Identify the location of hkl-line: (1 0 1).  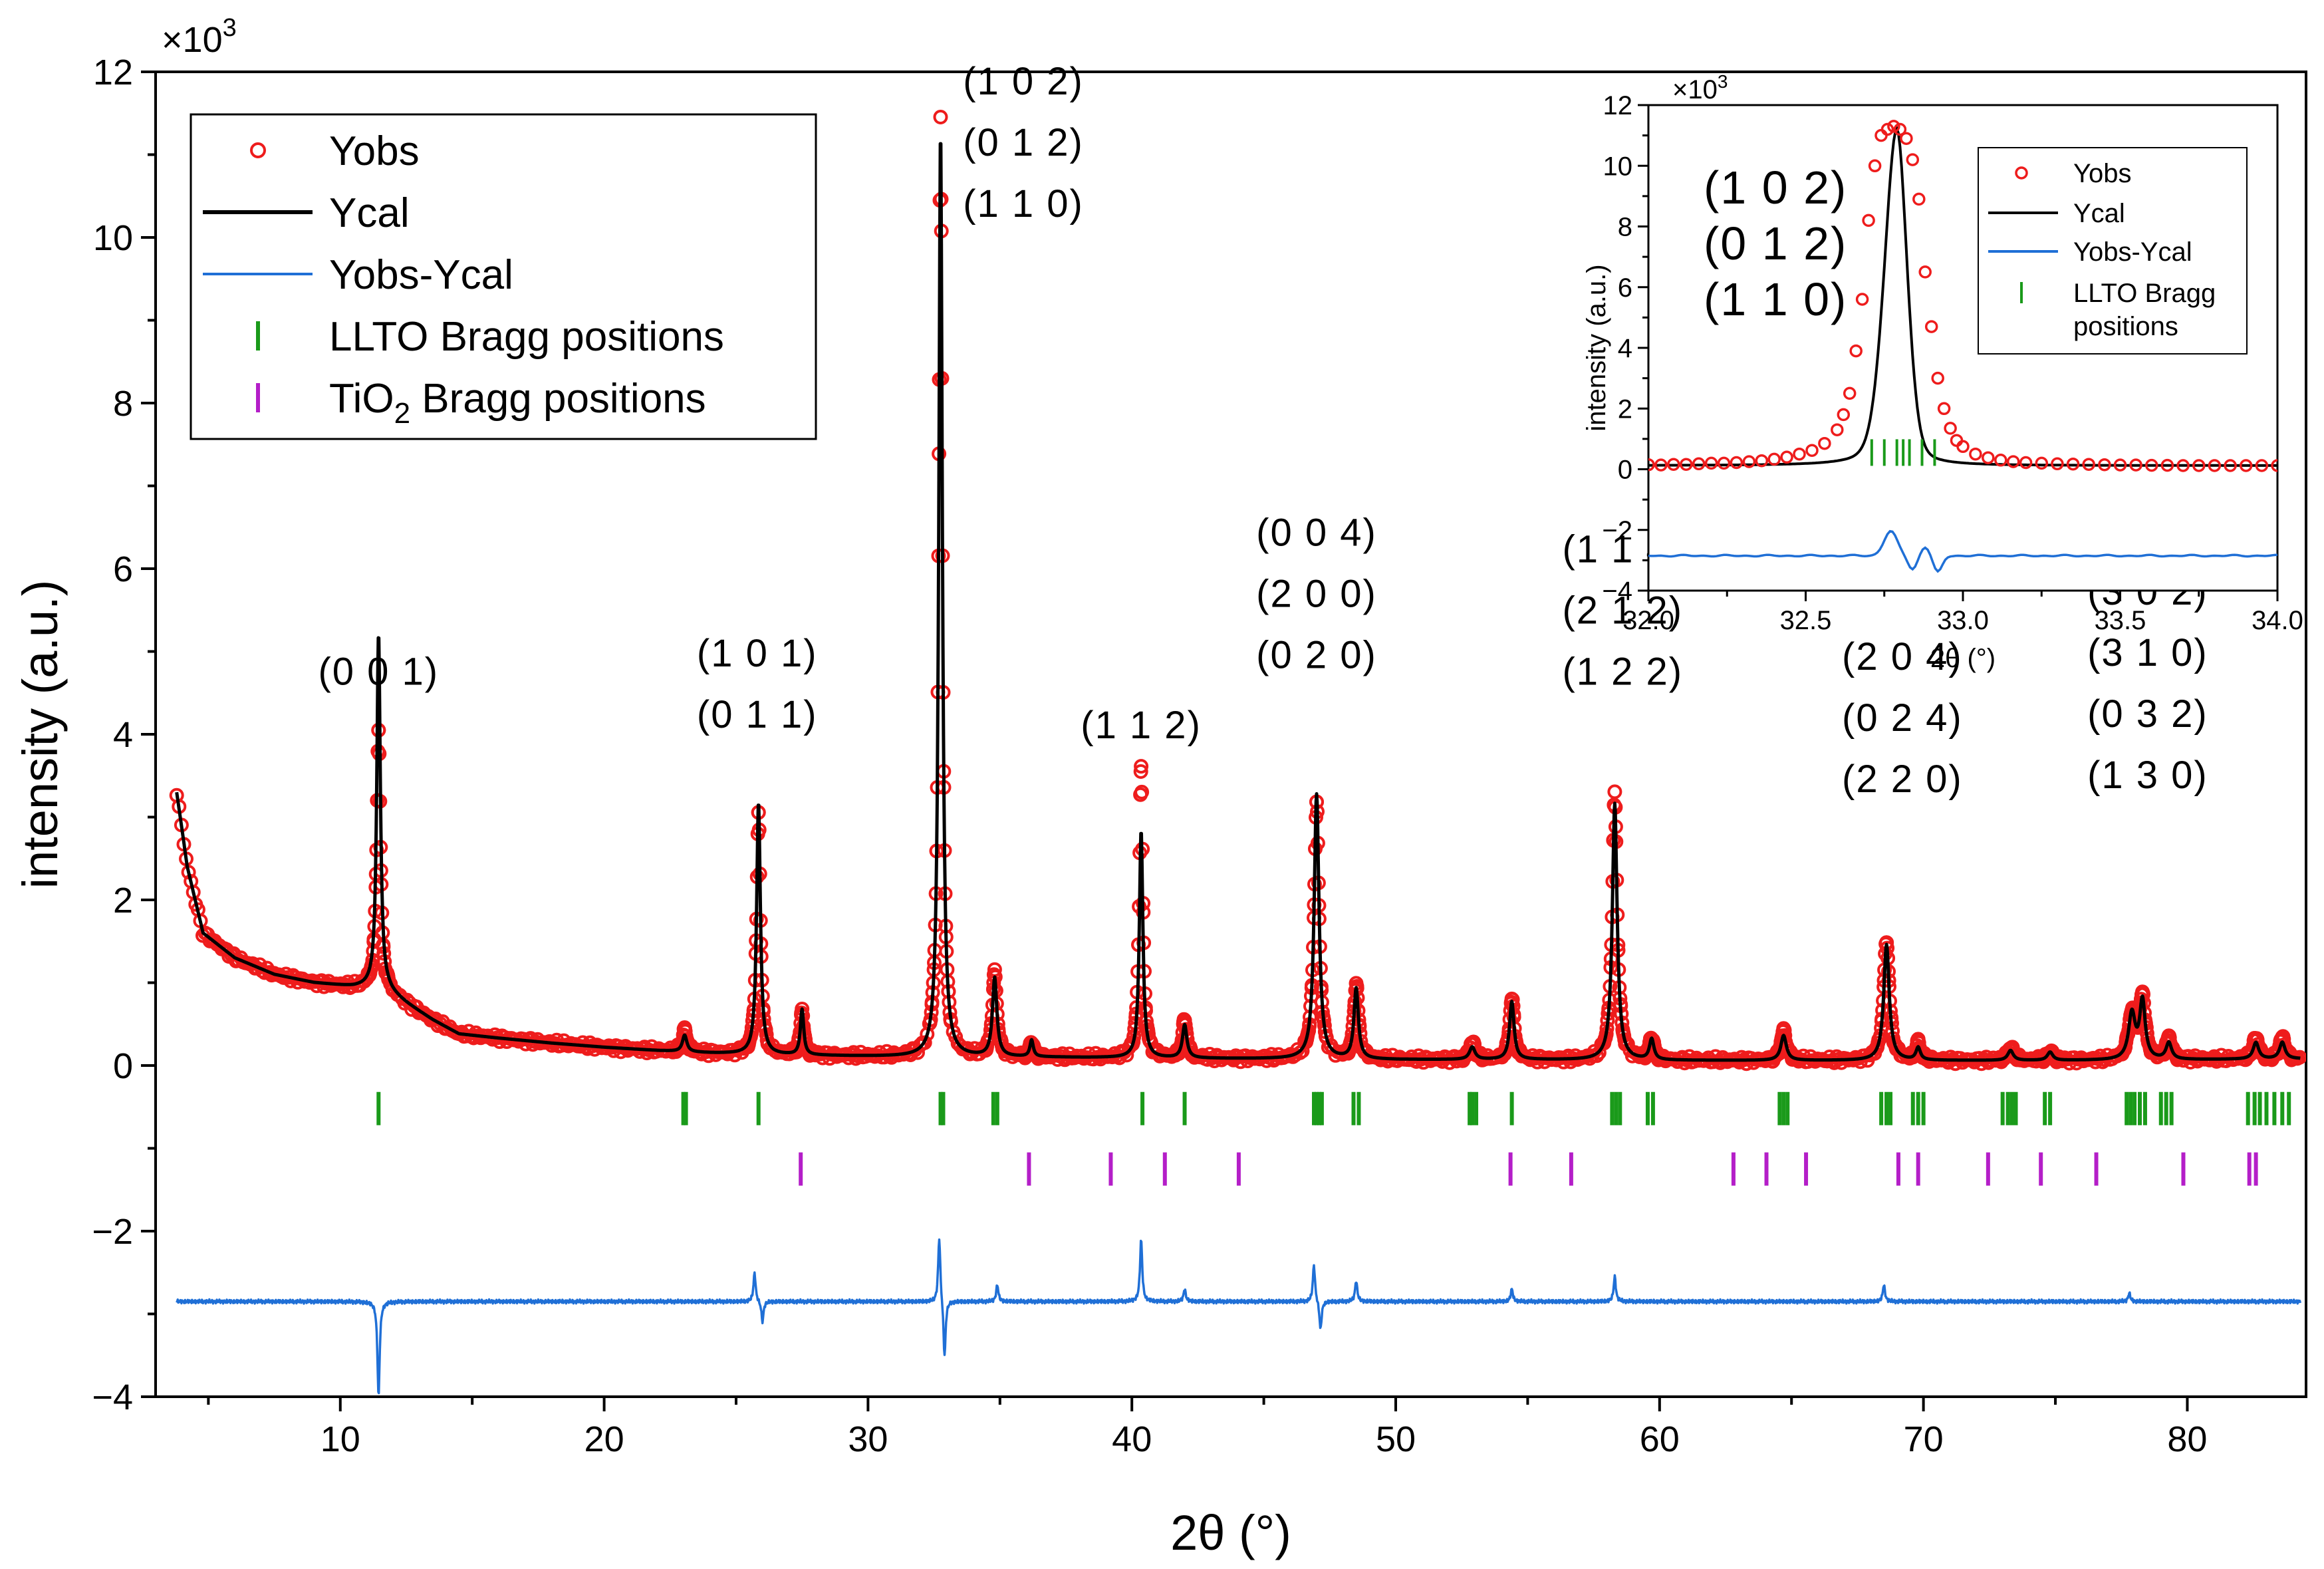
(757, 653).